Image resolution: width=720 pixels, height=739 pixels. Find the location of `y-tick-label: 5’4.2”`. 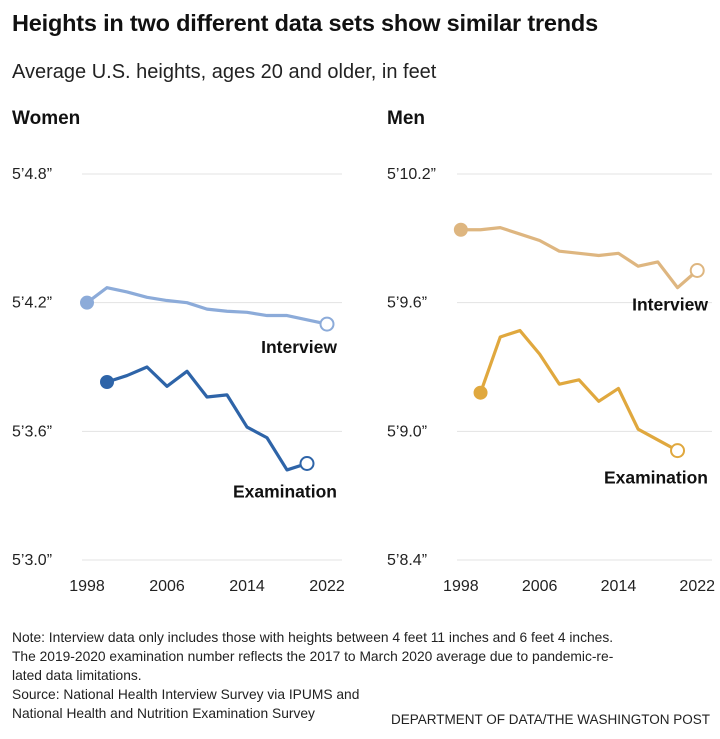

y-tick-label: 5’4.2” is located at coordinates (32, 303).